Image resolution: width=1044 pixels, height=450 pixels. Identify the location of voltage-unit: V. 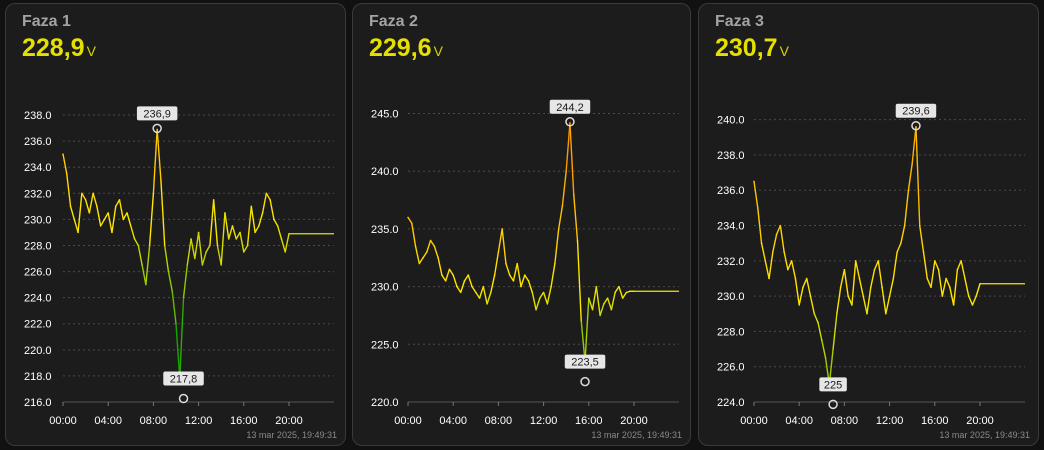
(784, 51).